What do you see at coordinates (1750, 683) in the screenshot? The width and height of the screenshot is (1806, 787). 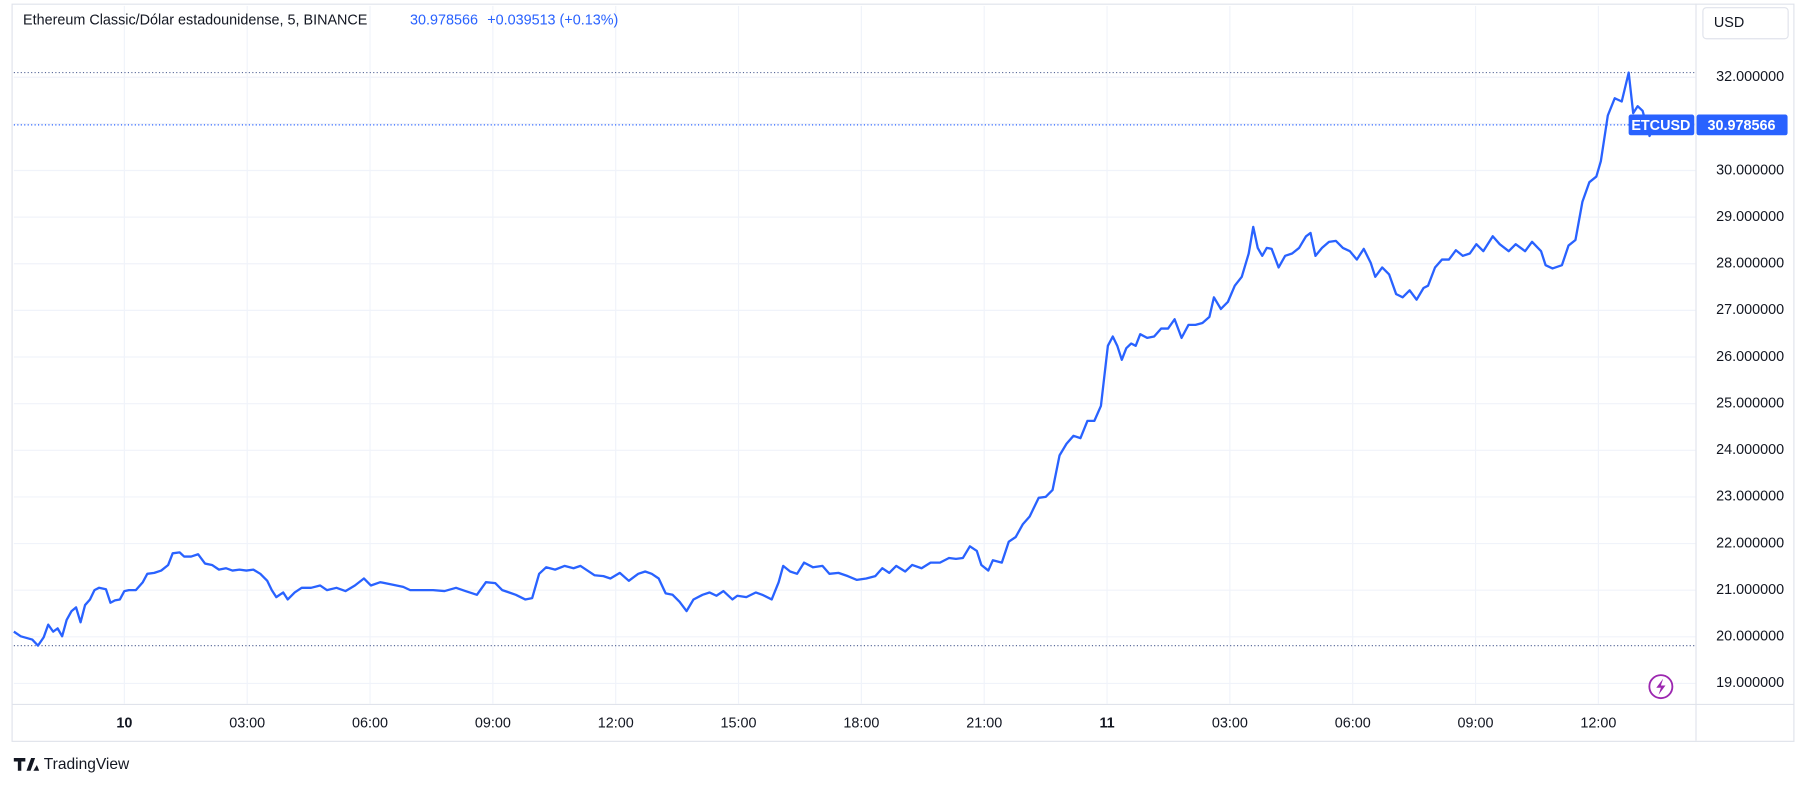 I see `y-tick-label: 19.000000` at bounding box center [1750, 683].